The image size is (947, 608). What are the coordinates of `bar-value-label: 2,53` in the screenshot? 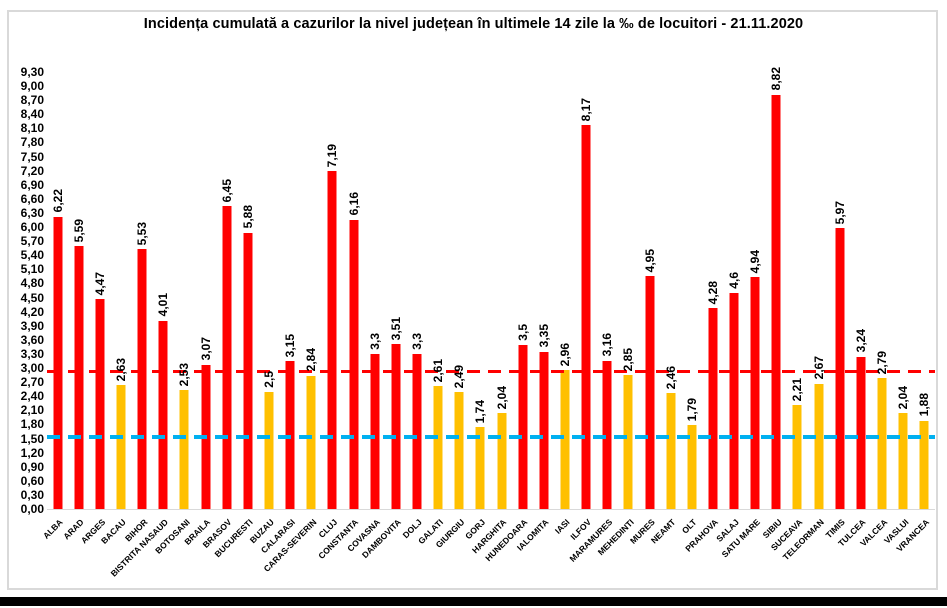 It's located at (184, 374).